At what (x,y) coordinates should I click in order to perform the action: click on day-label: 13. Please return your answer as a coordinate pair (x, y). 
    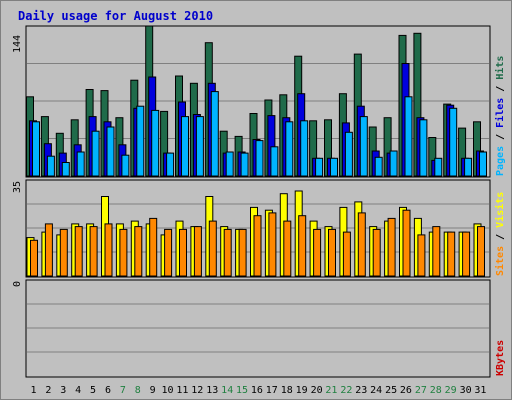
    Looking at the image, I should click on (212, 390).